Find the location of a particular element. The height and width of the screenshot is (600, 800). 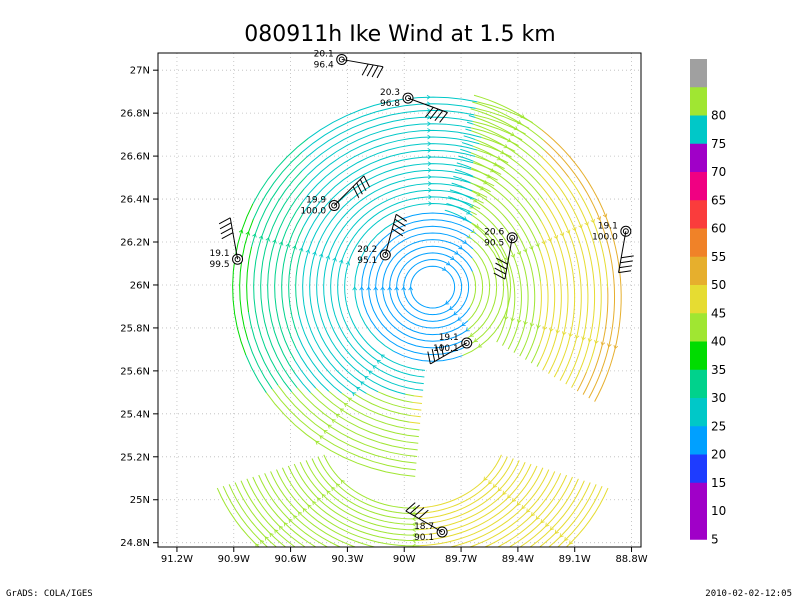

sonde-label-top: 20.1 is located at coordinates (324, 54).